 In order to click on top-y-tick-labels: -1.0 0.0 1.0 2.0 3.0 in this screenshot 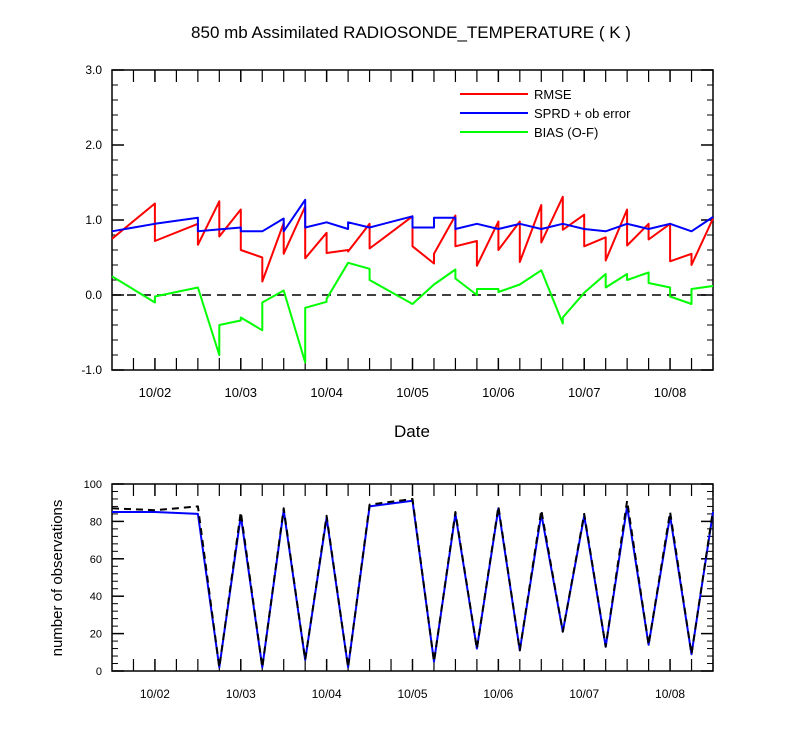, I will do `click(91, 220)`.